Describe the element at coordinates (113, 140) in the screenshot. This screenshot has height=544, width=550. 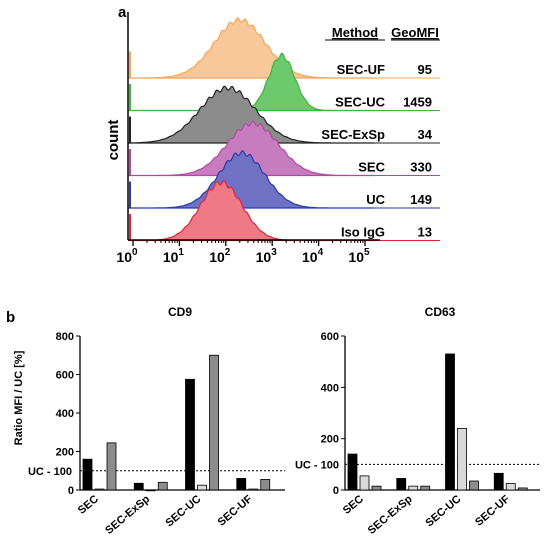
I see `panel-a-y-label: count` at that location.